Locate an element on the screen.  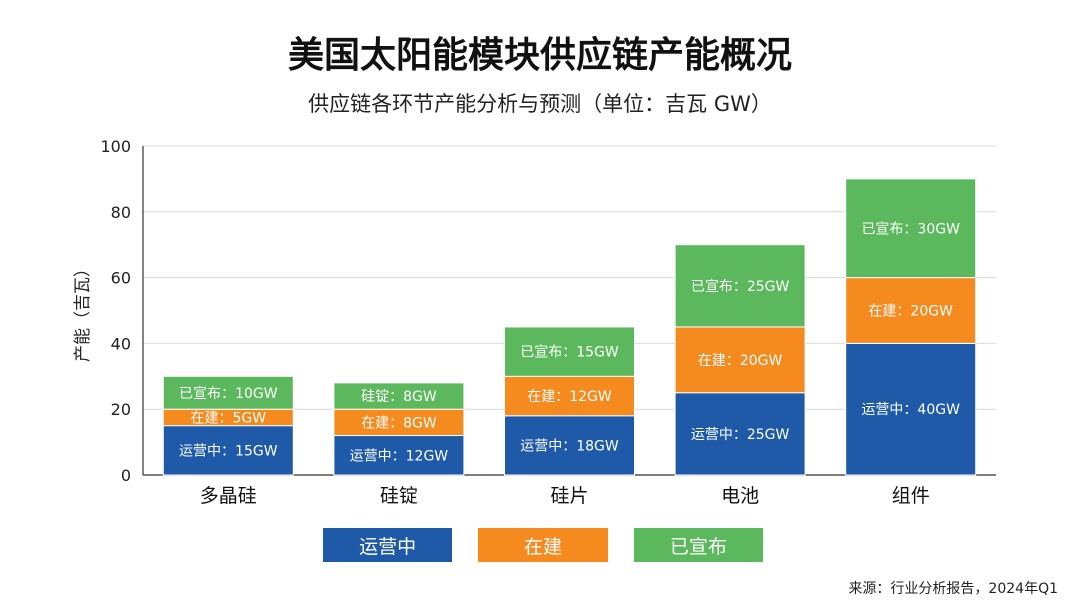
x-category-label: 电池 is located at coordinates (740, 496).